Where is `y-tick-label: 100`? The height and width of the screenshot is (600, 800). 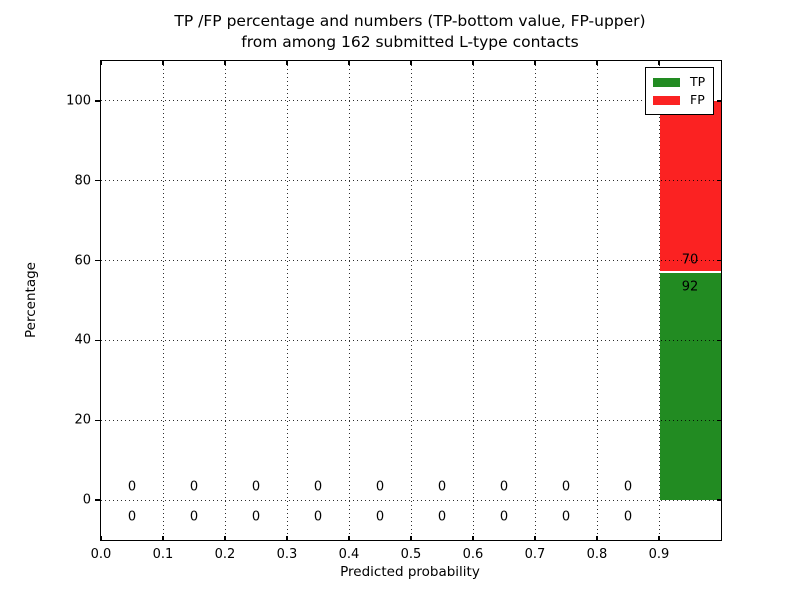 y-tick-label: 100 is located at coordinates (78, 101).